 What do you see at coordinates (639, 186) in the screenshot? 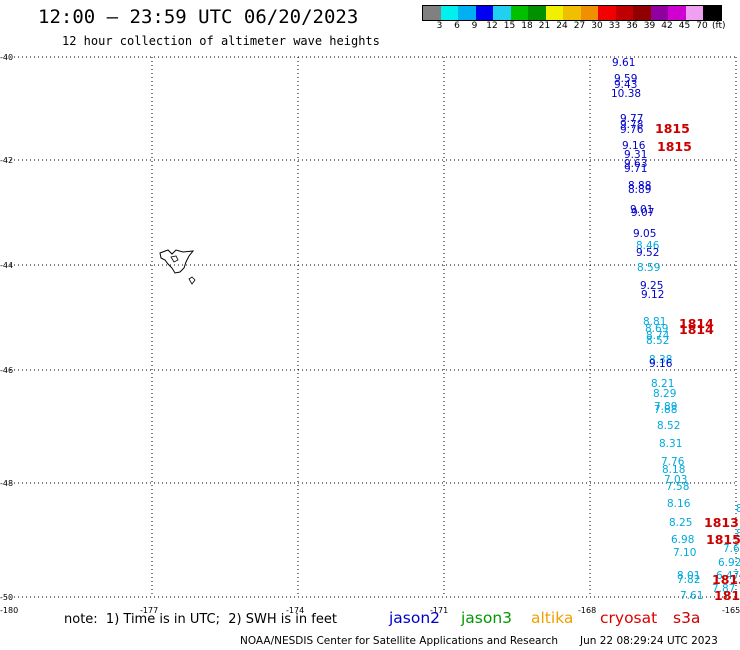
I see `swh-reading: 8.88` at bounding box center [639, 186].